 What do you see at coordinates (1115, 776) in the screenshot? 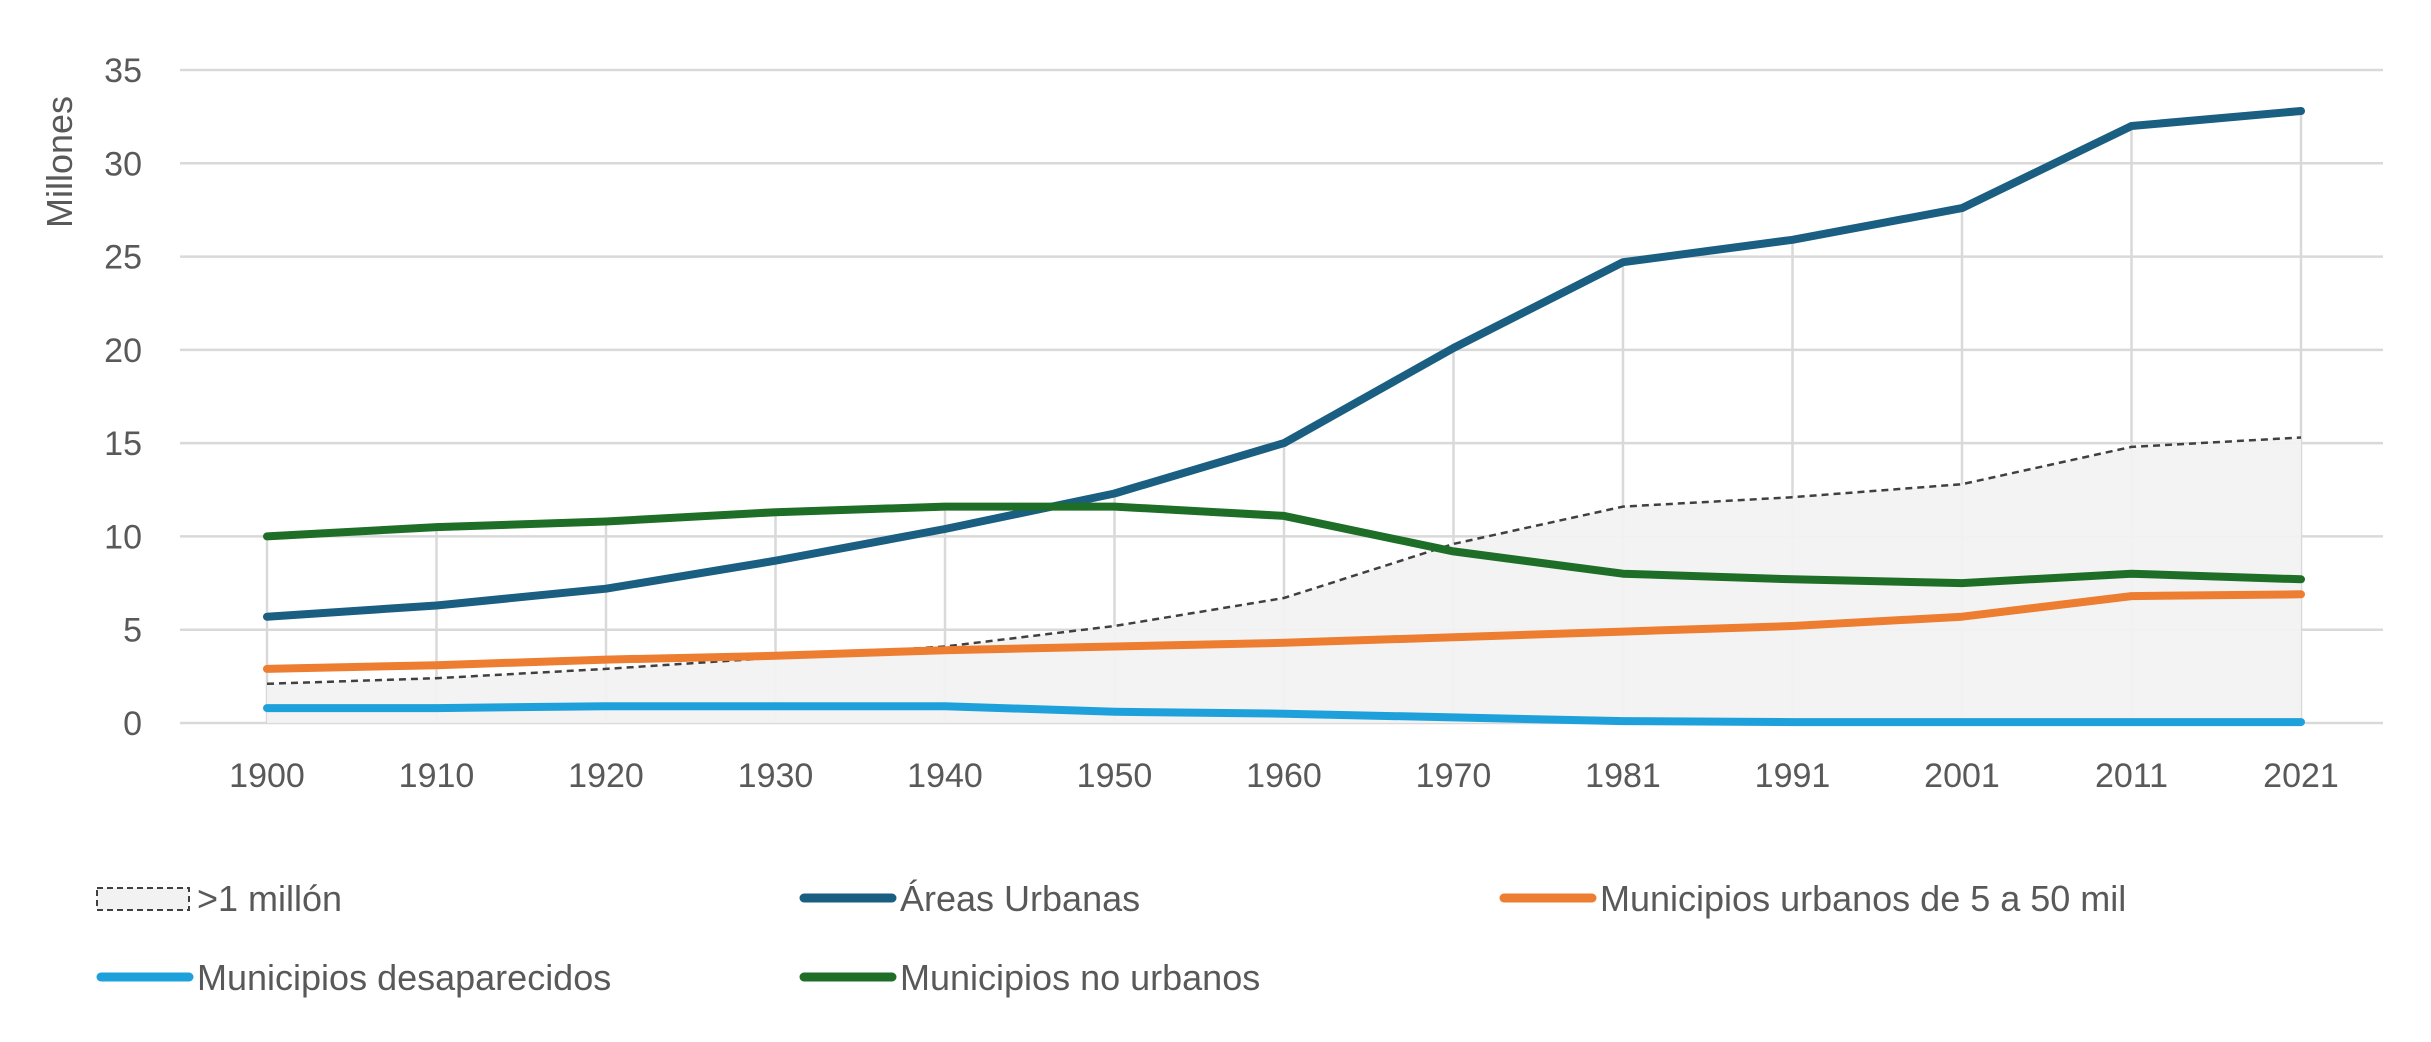
I see `x-tick-label: 1950` at bounding box center [1115, 776].